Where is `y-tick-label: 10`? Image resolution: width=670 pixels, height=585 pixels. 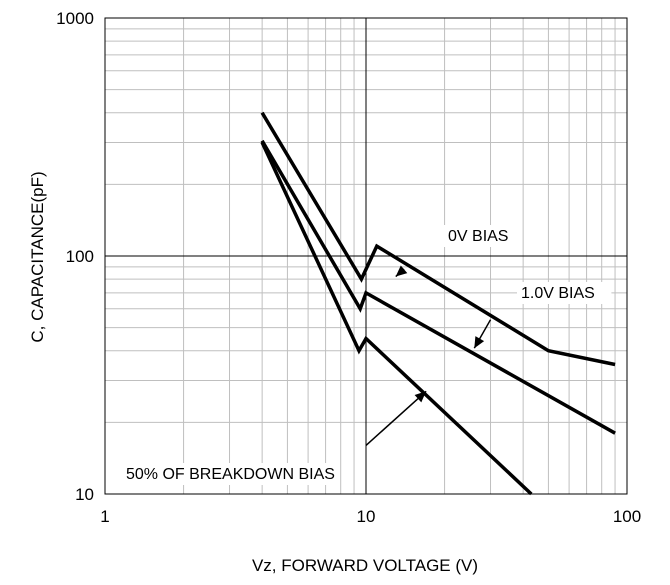 y-tick-label: 10 is located at coordinates (84, 494).